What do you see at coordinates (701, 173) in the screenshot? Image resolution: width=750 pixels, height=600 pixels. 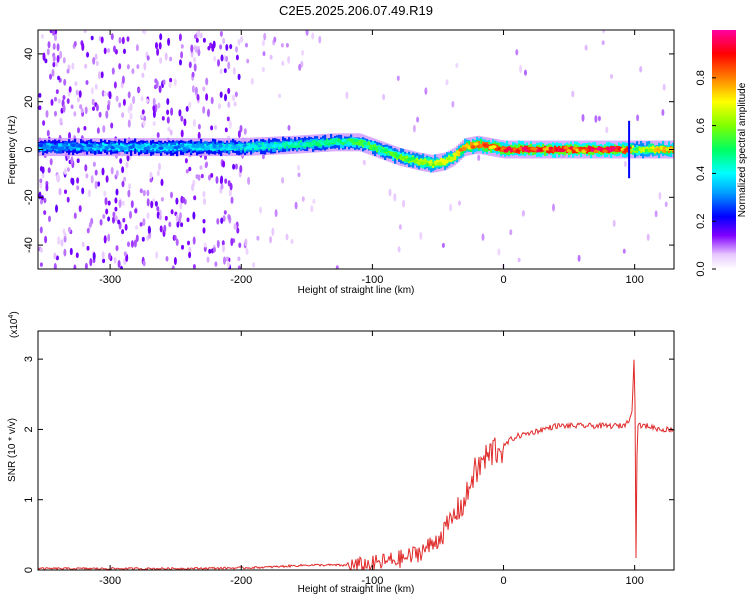 I see `colorbar-tick-label: 0.4` at bounding box center [701, 173].